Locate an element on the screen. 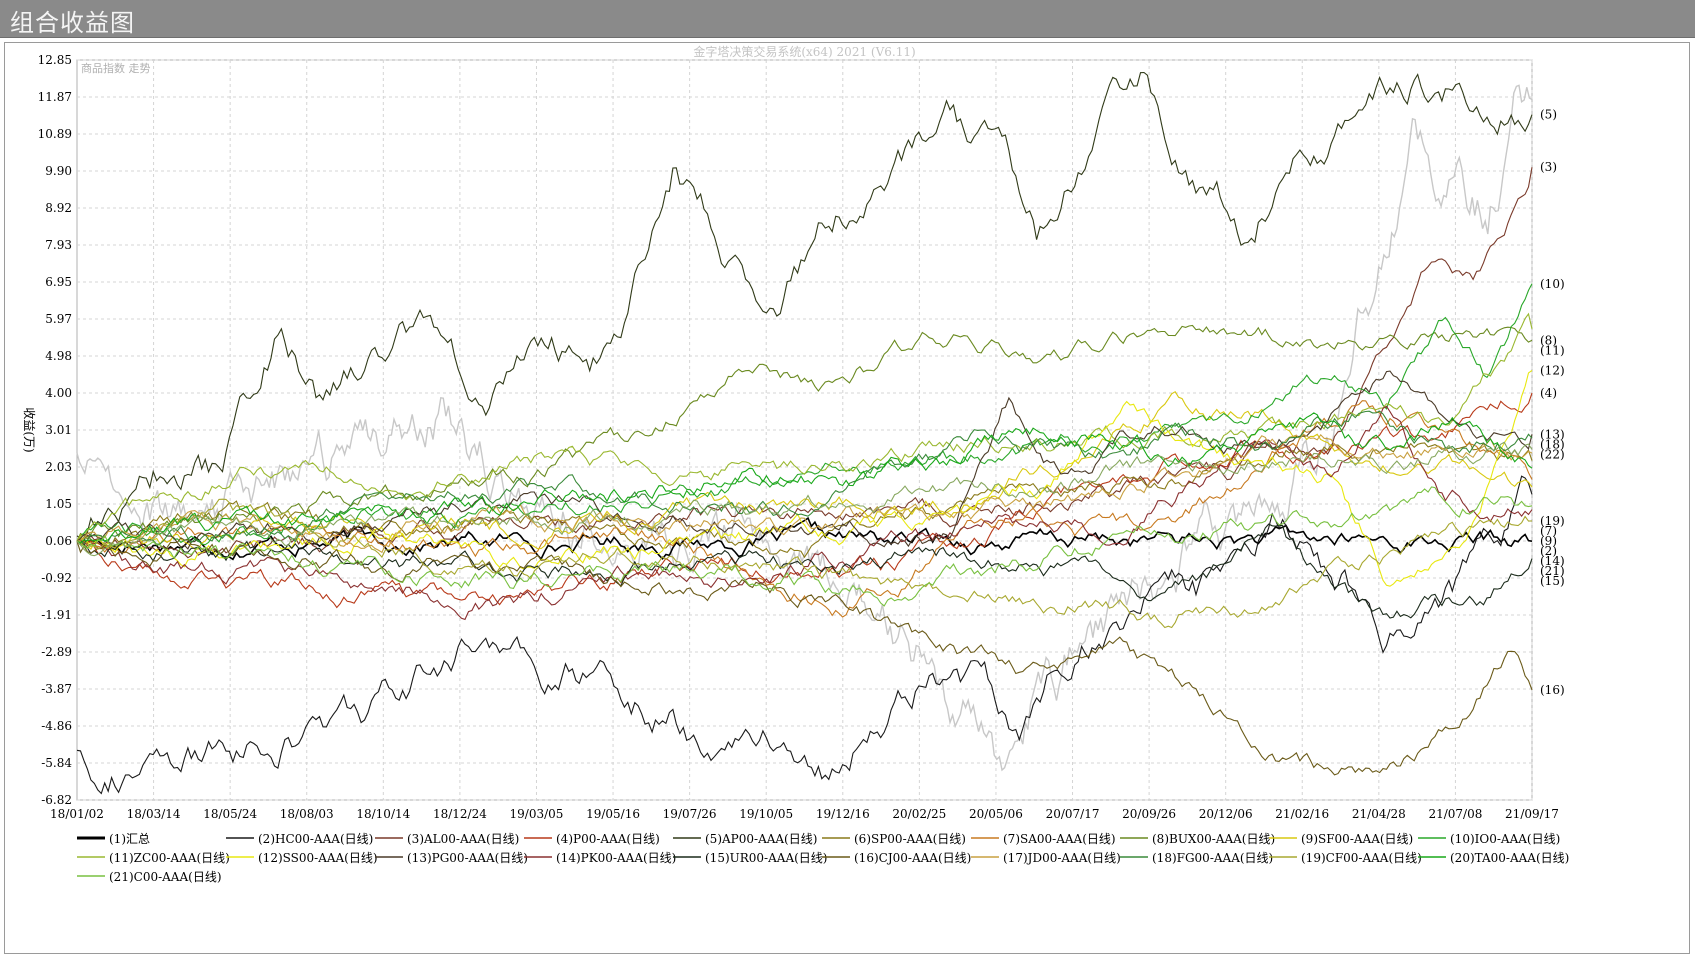 This screenshot has width=1695, height=958. y-tick-label: 1.05 is located at coordinates (58, 504).